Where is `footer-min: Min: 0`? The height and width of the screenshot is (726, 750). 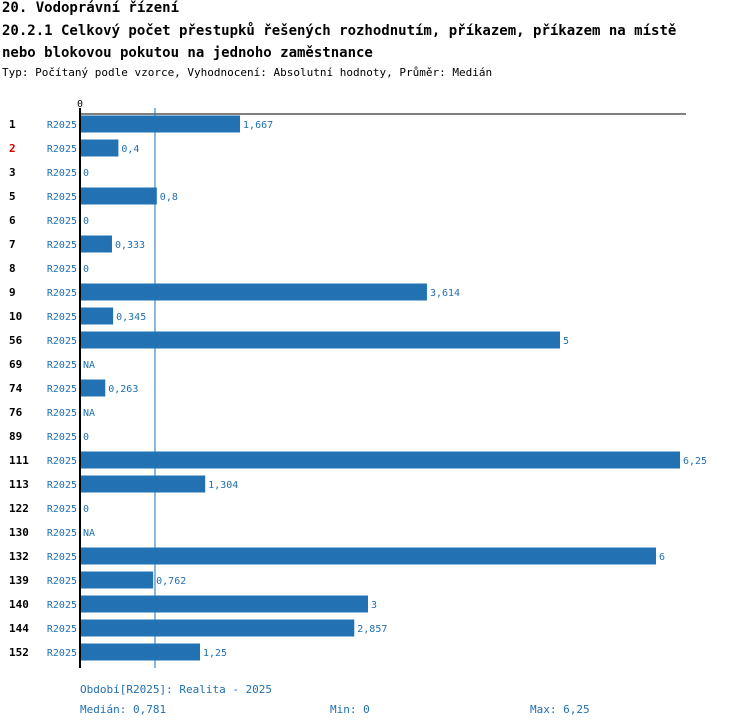
footer-min: Min: 0 is located at coordinates (350, 709).